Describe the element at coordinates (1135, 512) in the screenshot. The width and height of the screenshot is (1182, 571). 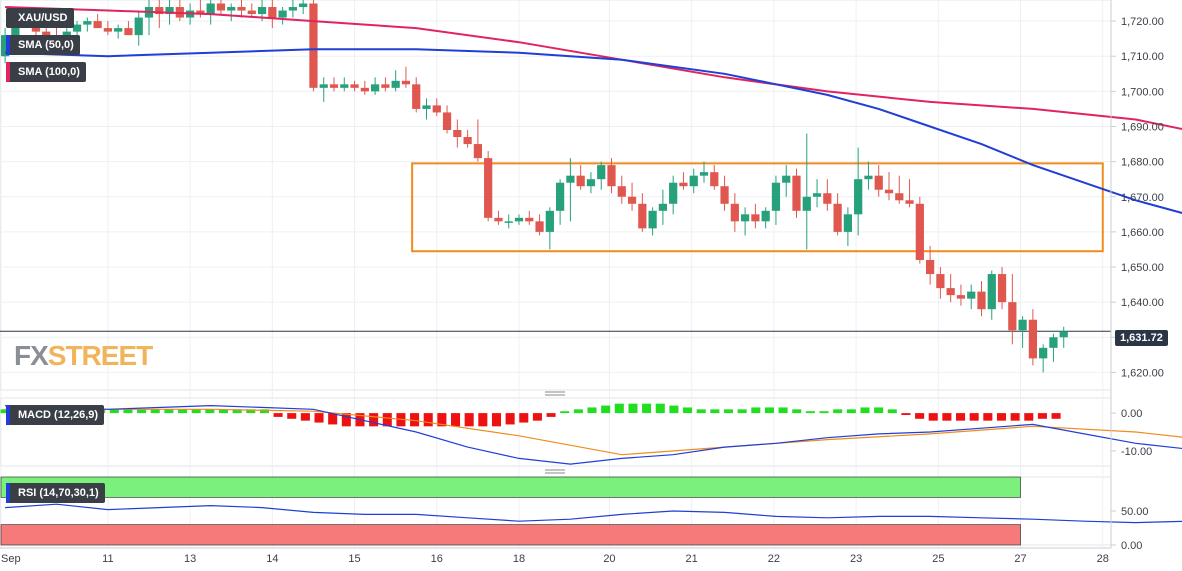
I see `rsi-tick-label: 50.00` at that location.